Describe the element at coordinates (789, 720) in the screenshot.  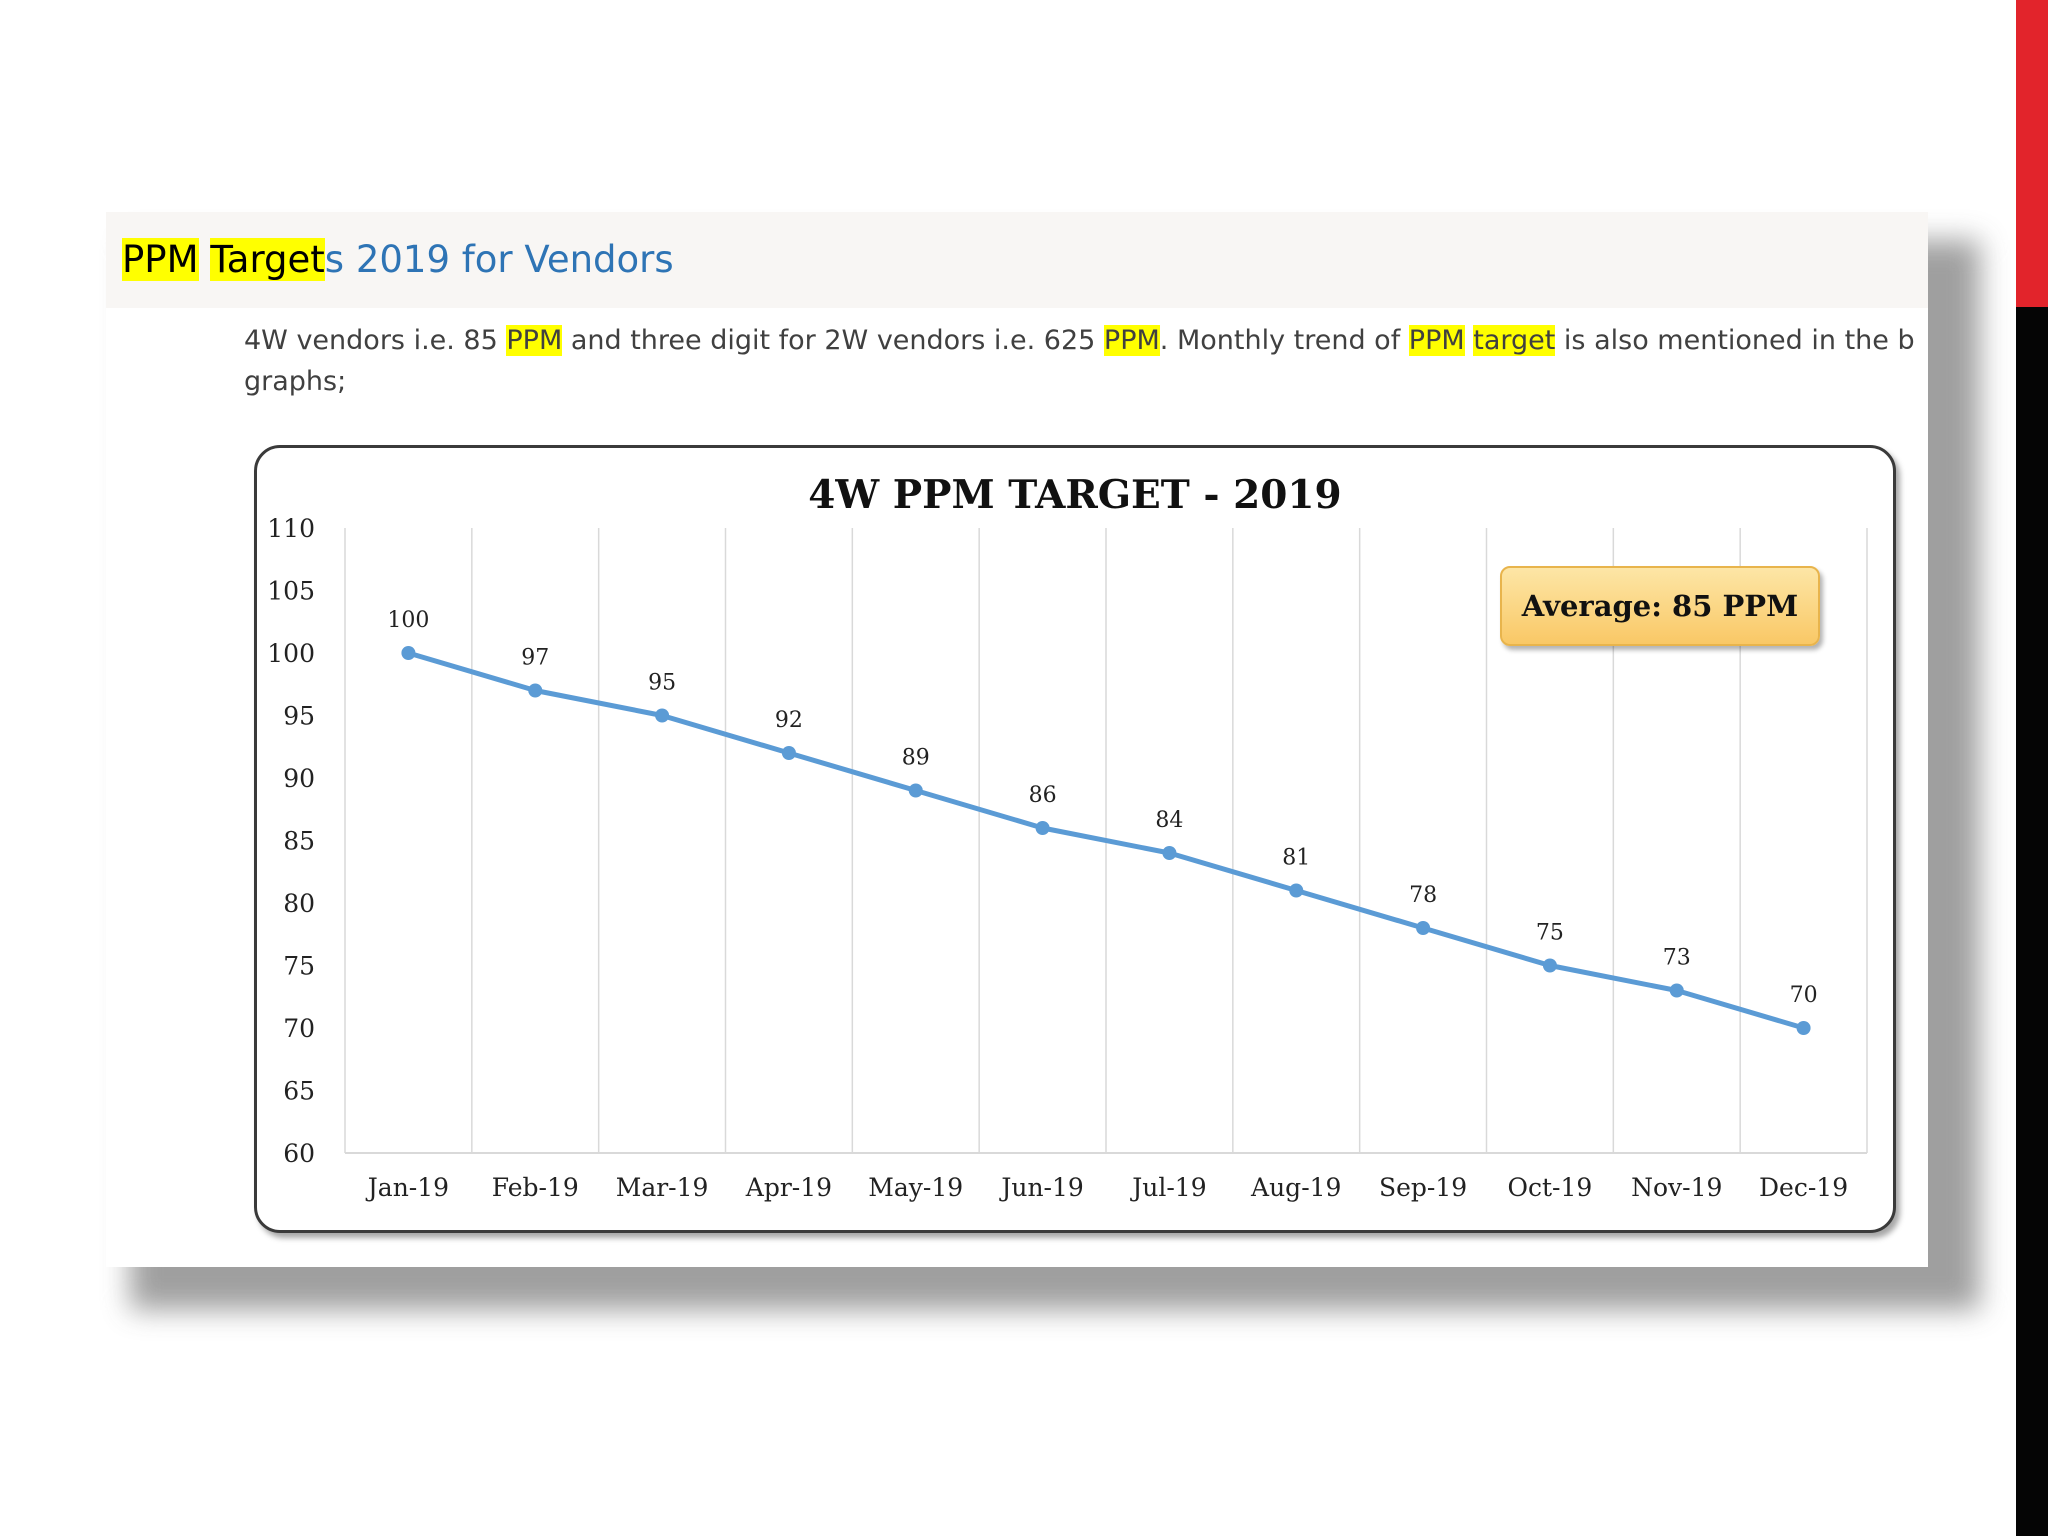
I see `data-label: 92` at that location.